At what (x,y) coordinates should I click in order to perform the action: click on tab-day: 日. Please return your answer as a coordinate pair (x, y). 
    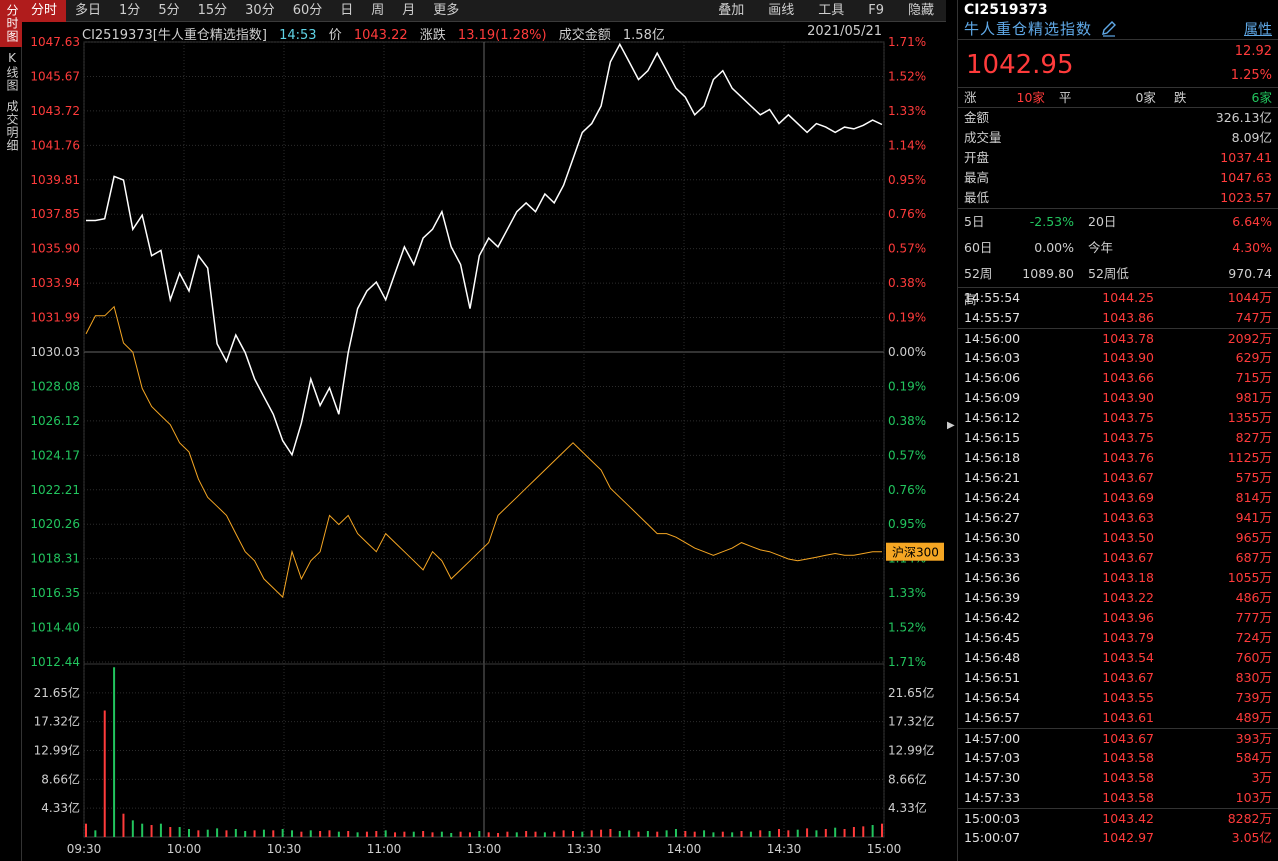
    Looking at the image, I should click on (347, 10).